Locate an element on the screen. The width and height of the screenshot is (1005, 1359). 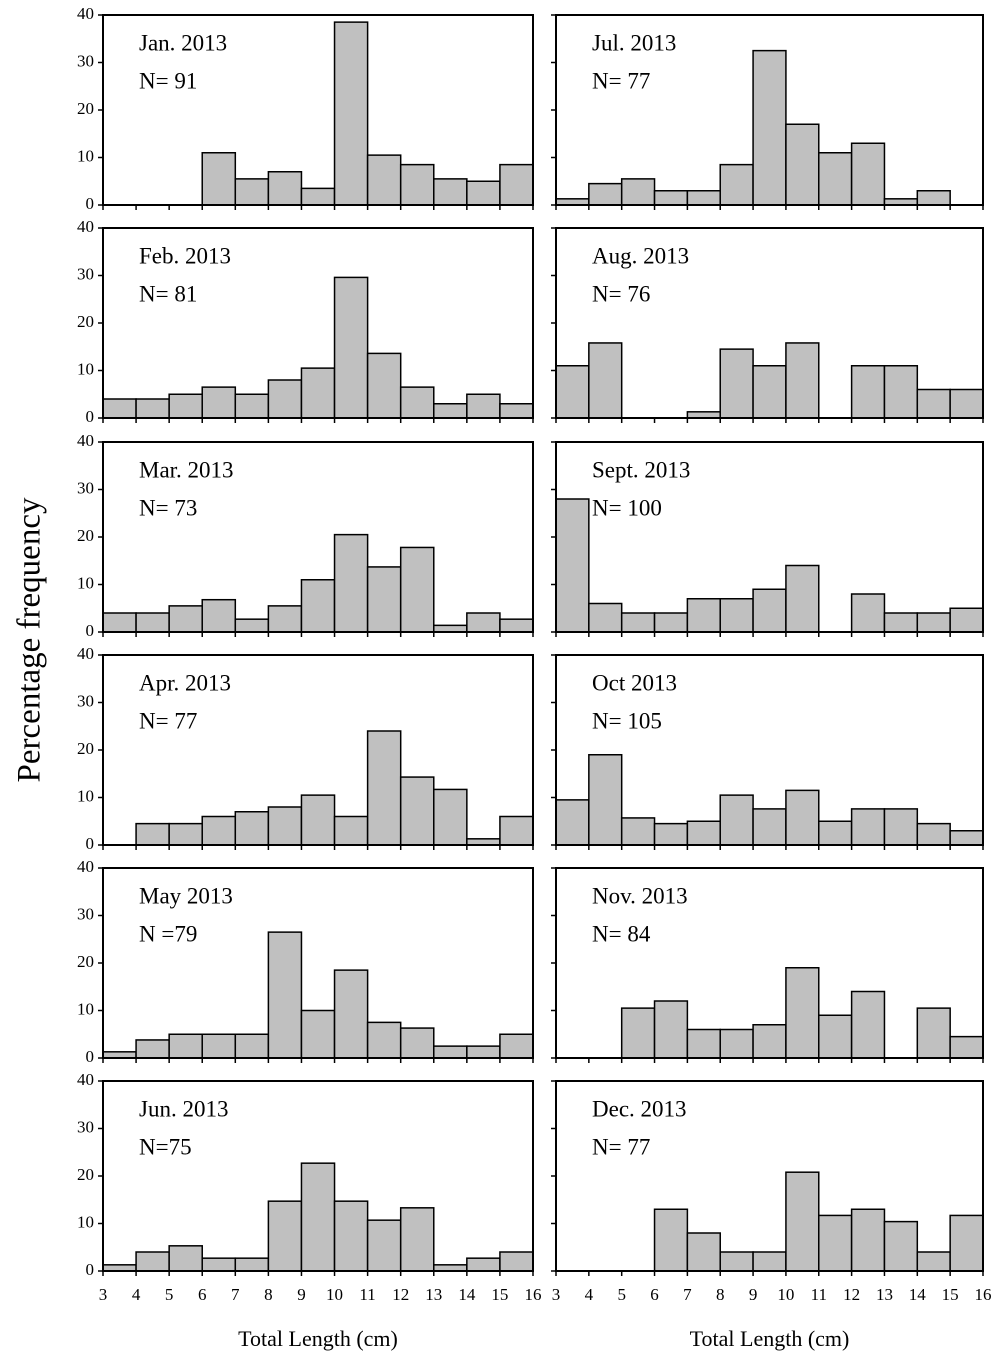
sample-size: N= 76 is located at coordinates (621, 293).